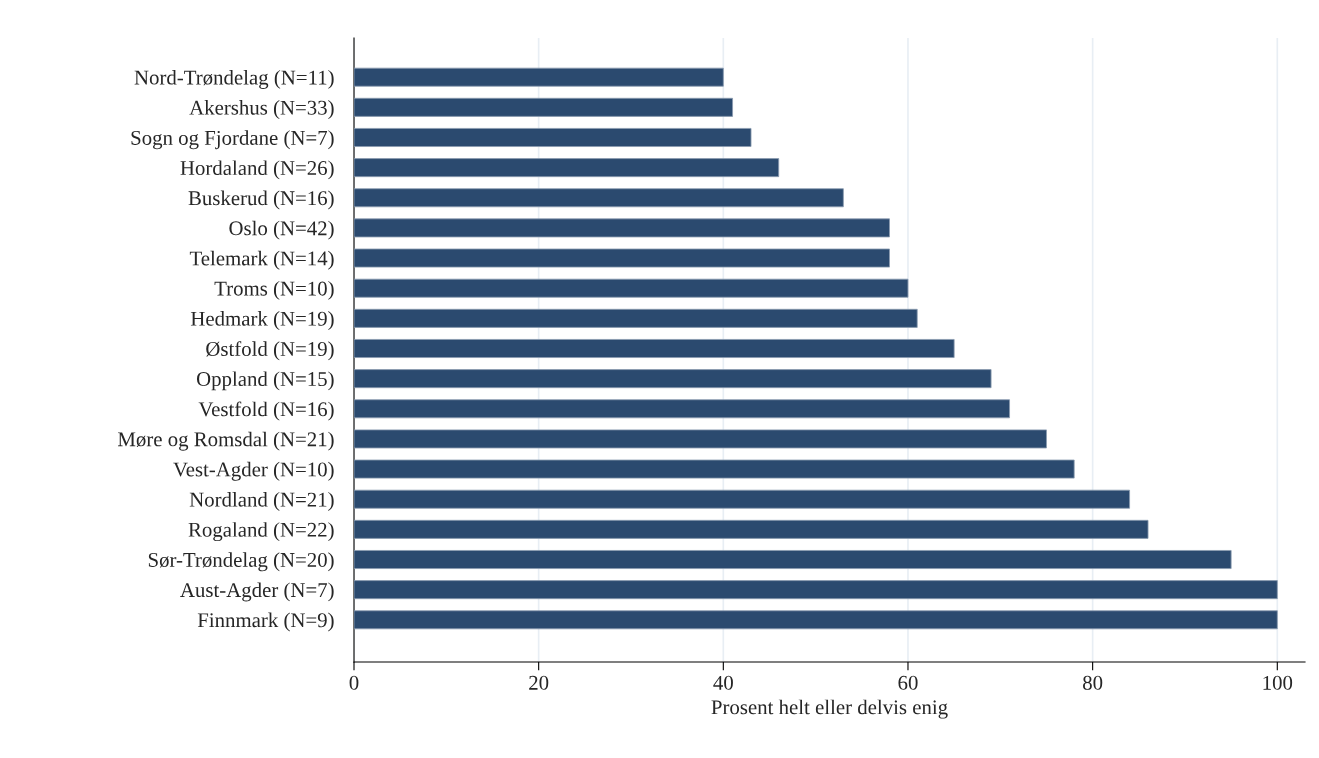  I want to click on y-tick-label: Telemark (N=14), so click(261, 260).